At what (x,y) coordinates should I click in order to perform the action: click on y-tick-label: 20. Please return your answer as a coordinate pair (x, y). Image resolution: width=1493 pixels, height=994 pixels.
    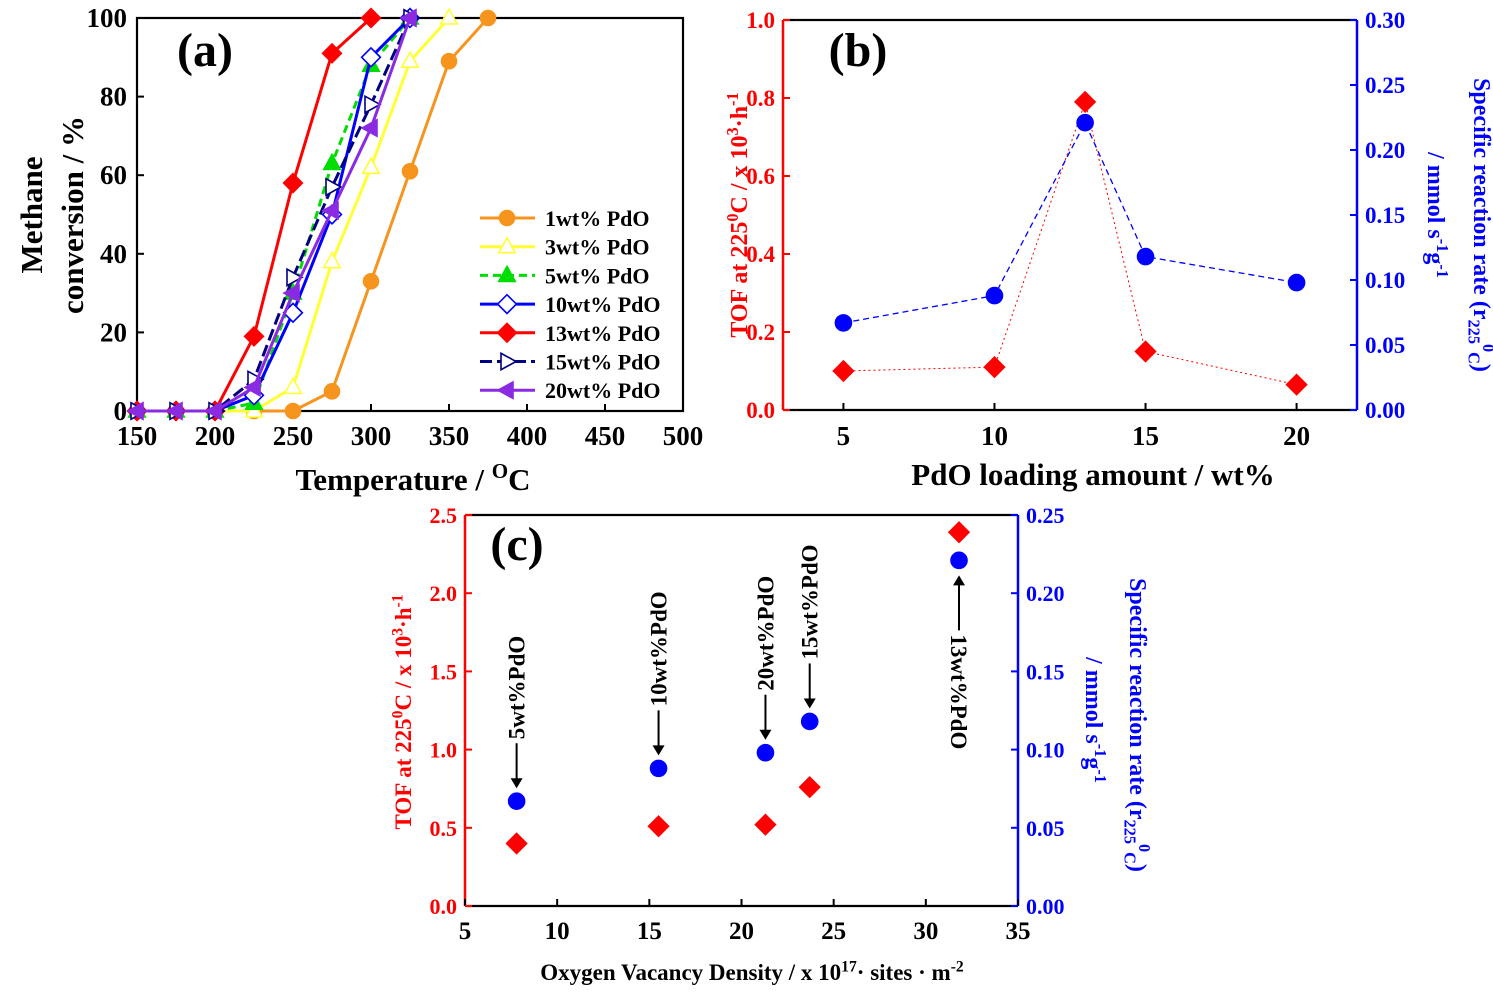
    Looking at the image, I should click on (113, 332).